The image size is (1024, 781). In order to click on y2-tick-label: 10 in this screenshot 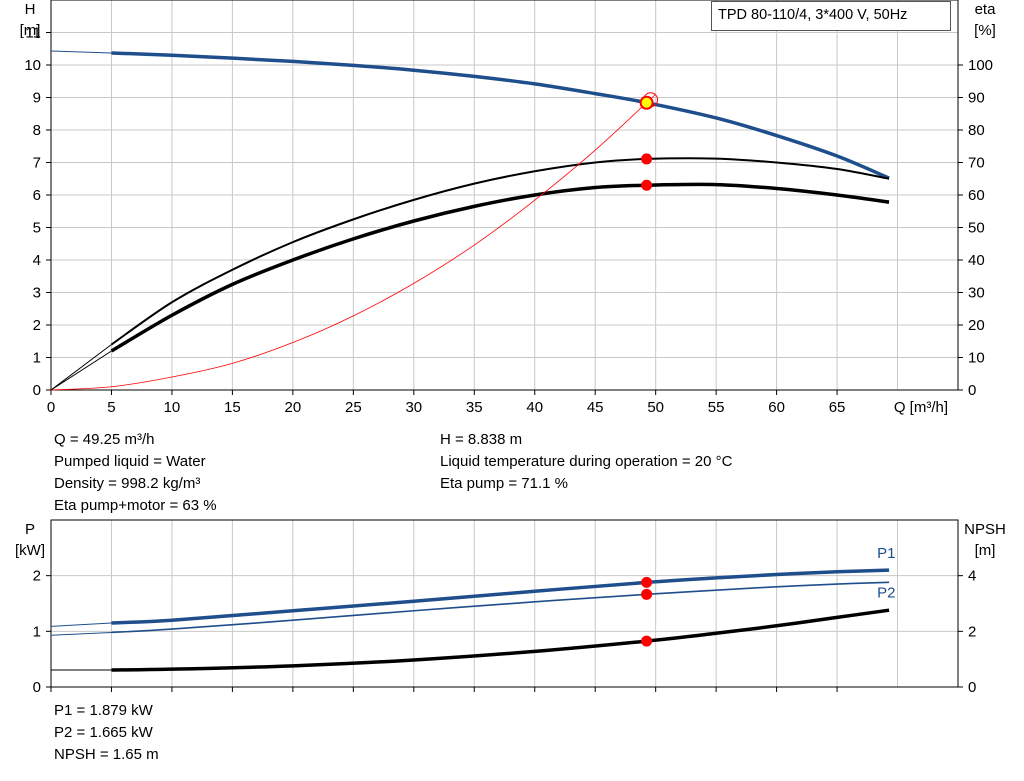, I will do `click(976, 358)`.